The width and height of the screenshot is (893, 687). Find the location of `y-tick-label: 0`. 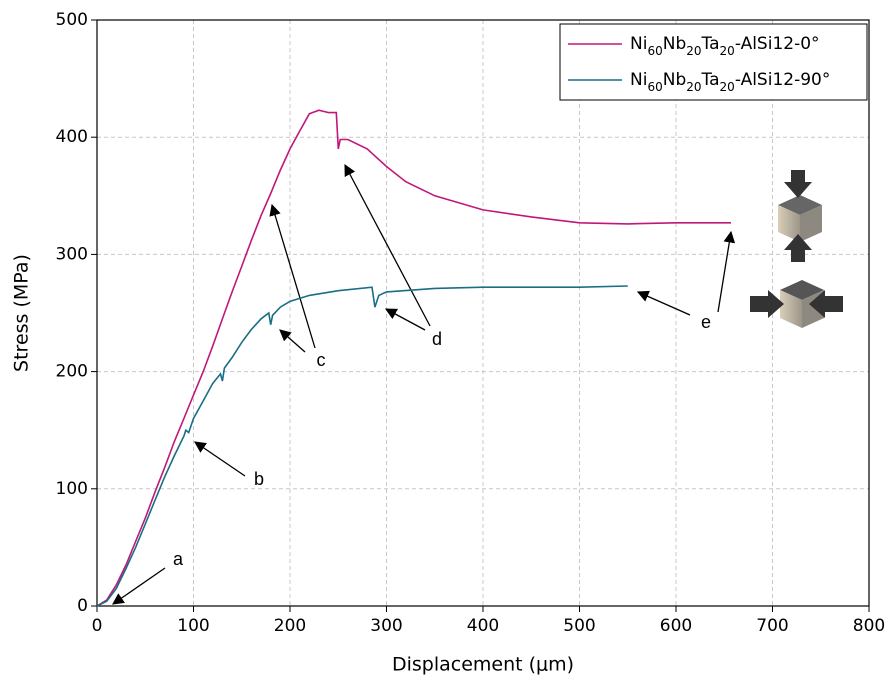

y-tick-label: 0 is located at coordinates (82, 606).